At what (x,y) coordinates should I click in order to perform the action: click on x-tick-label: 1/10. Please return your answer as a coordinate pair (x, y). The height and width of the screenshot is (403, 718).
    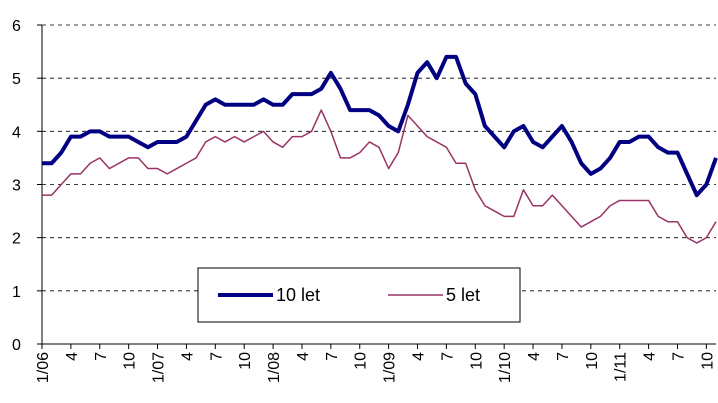
    Looking at the image, I should click on (505, 367).